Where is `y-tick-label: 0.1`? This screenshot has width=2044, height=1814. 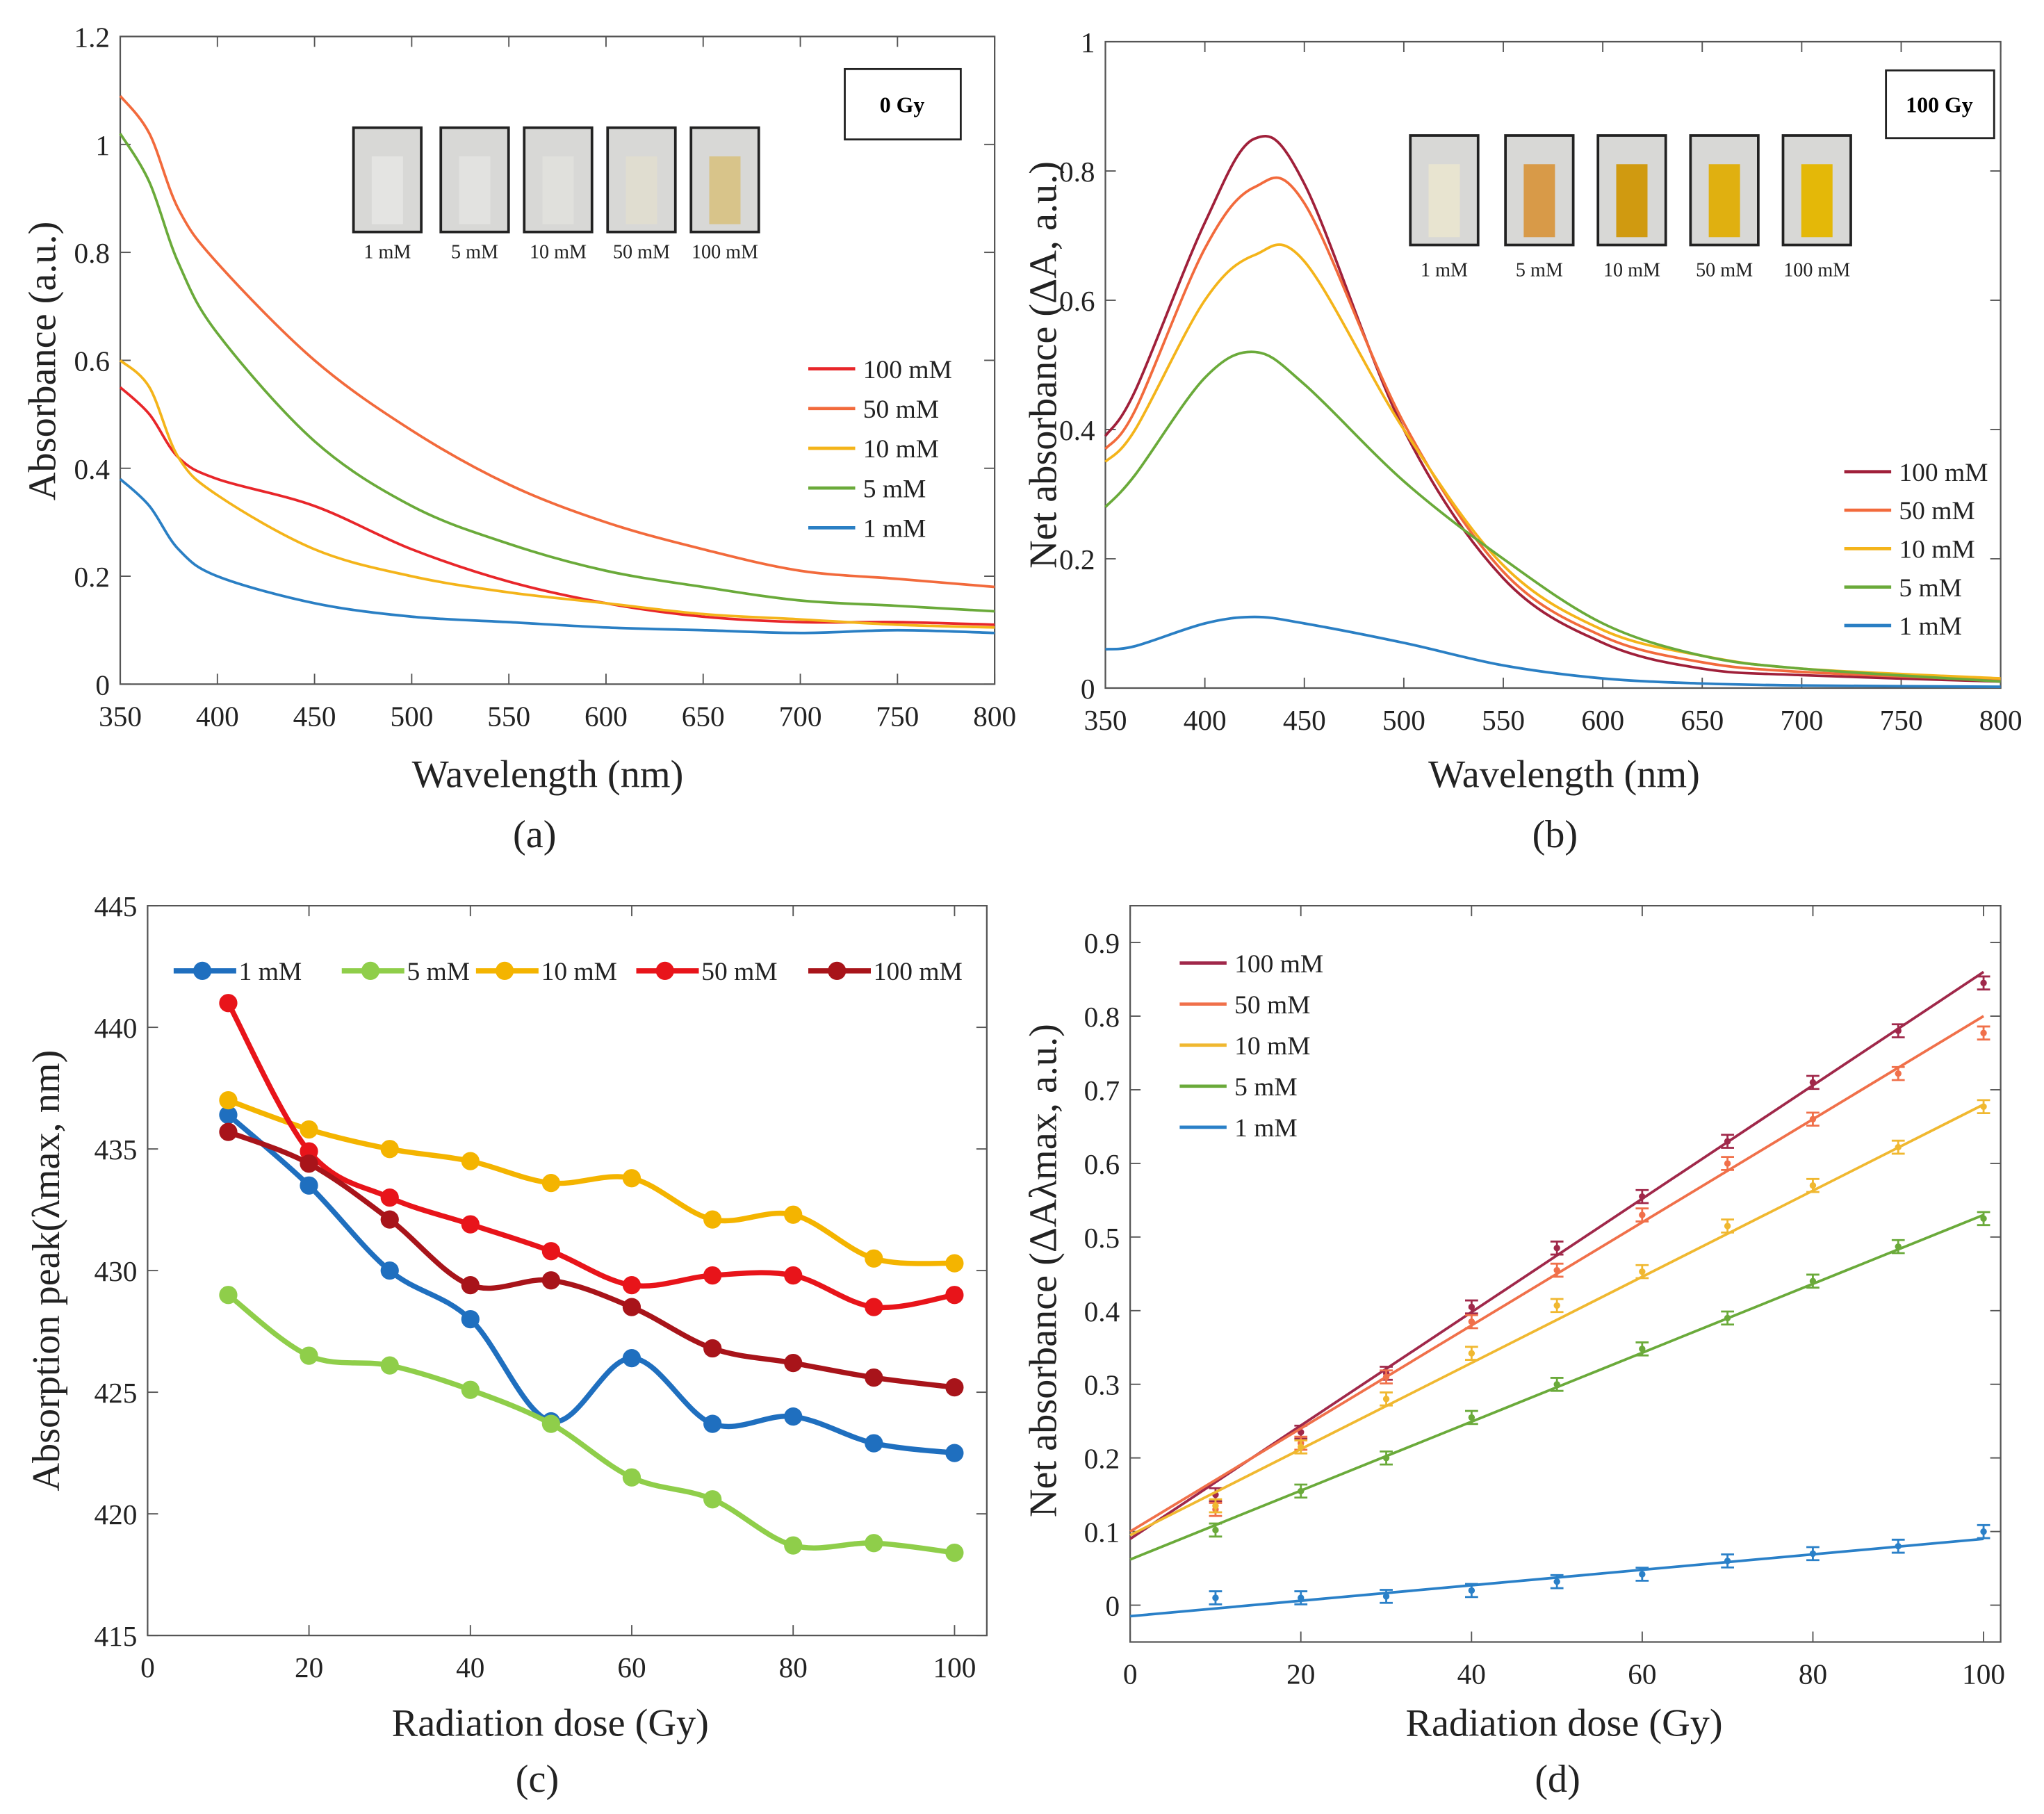
y-tick-label: 0.1 is located at coordinates (1102, 1533).